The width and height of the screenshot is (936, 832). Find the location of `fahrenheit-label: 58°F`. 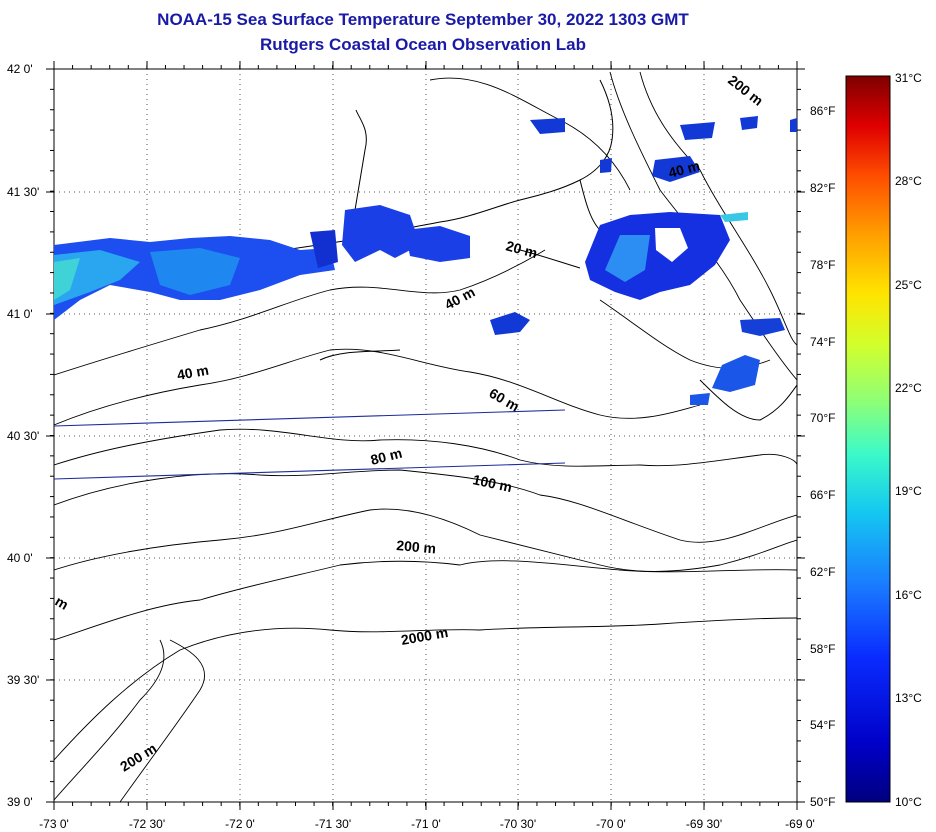

fahrenheit-label: 58°F is located at coordinates (822, 649).